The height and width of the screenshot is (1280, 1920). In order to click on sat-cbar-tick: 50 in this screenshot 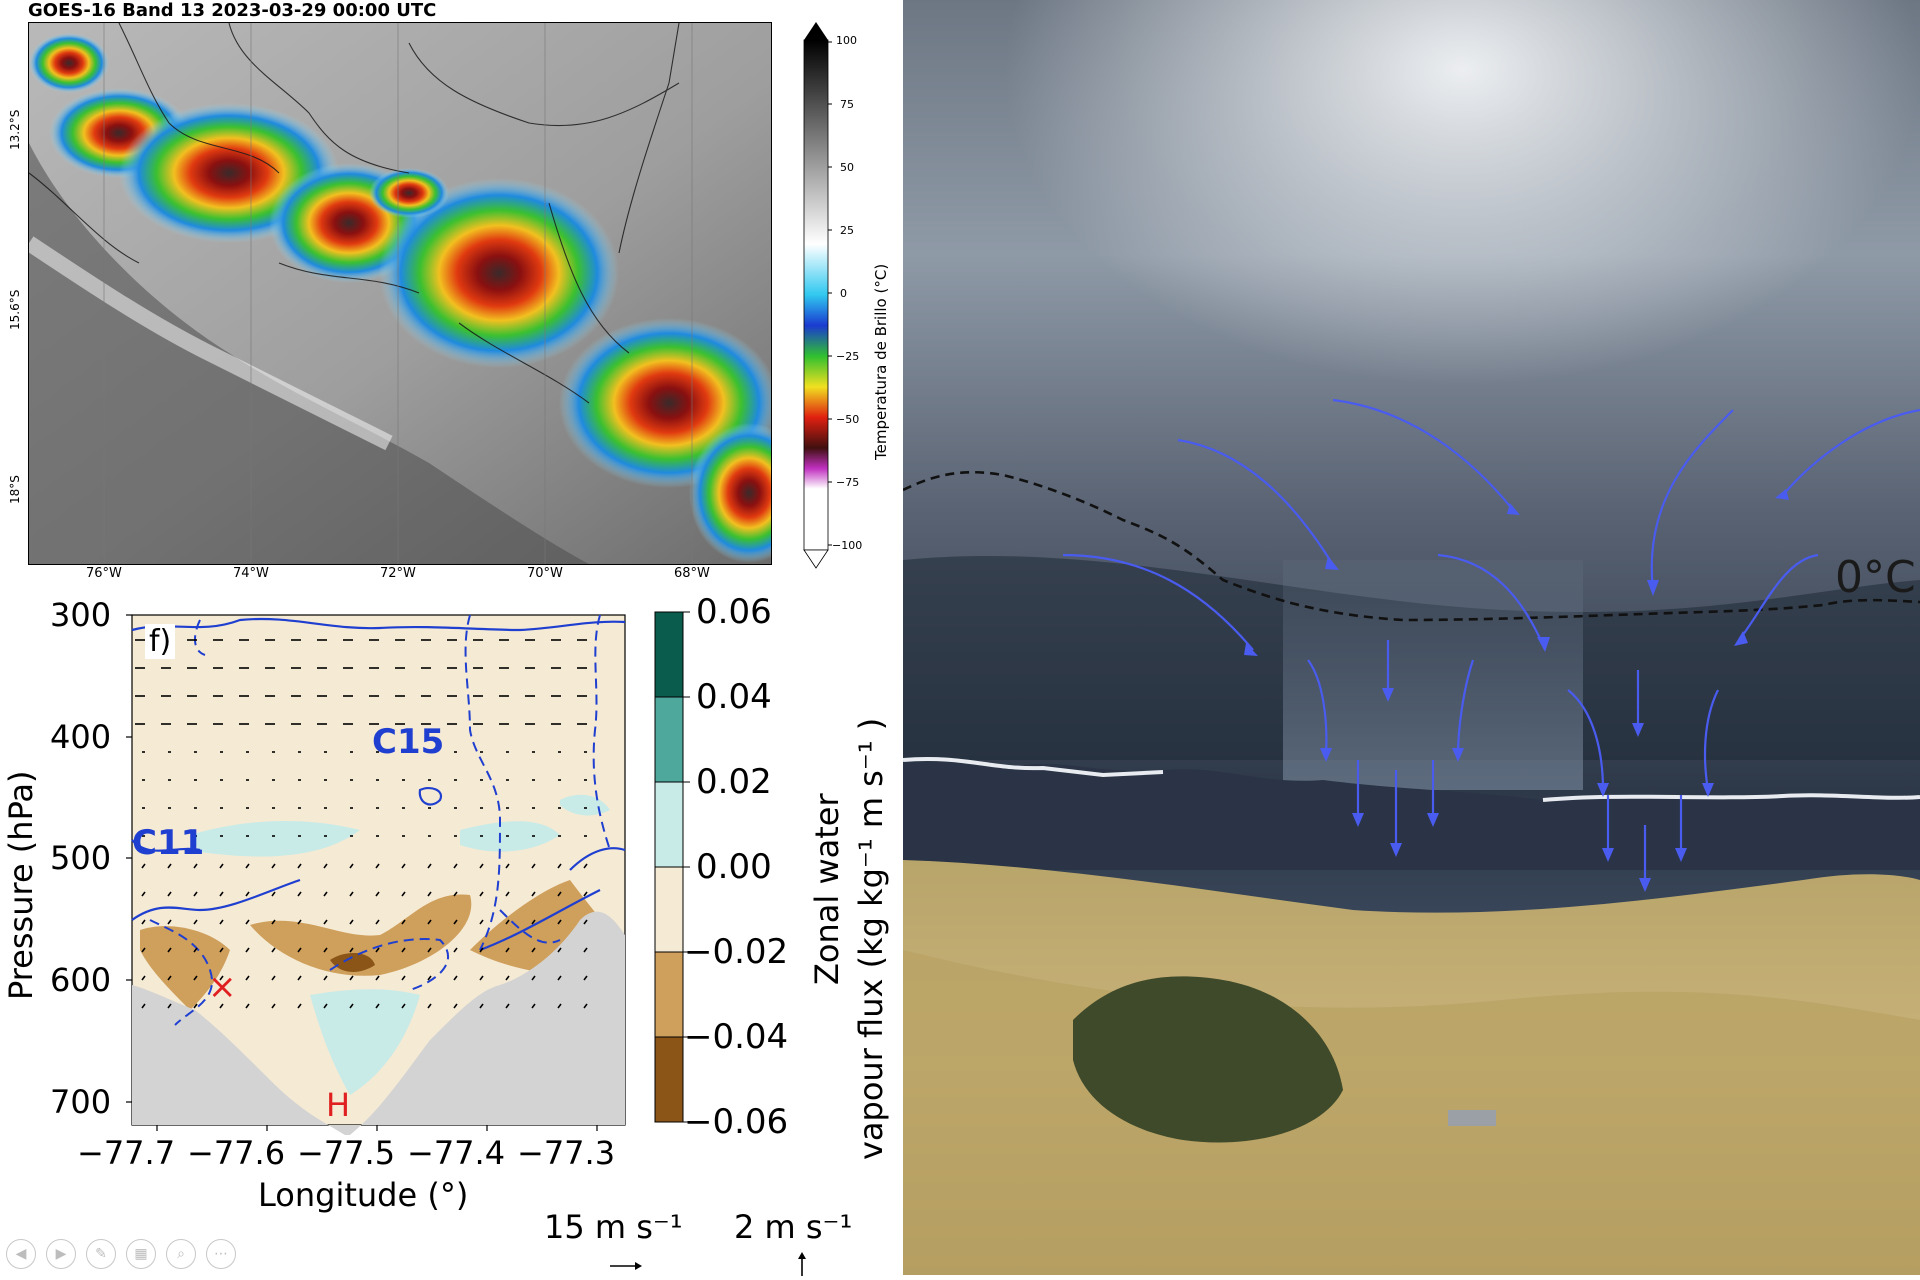, I will do `click(847, 167)`.